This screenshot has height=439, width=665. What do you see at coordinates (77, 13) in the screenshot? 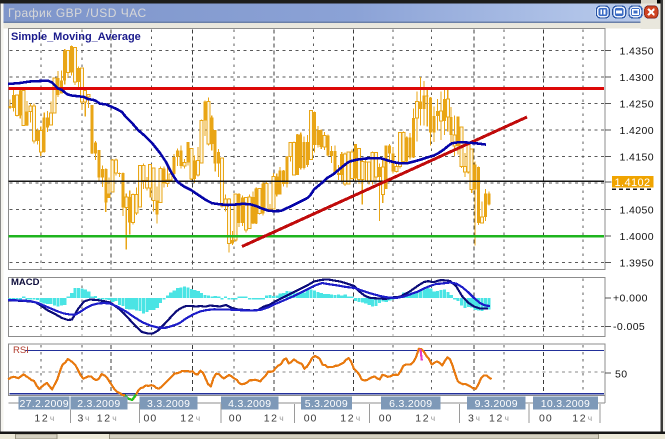
I see `svg-text: График GBP /USD ЧАС` at bounding box center [77, 13].